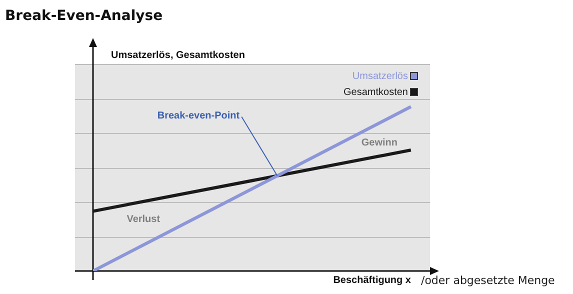  I want to click on y-axis-title: Umsatzerlös, Gesamtkosten, so click(178, 55).